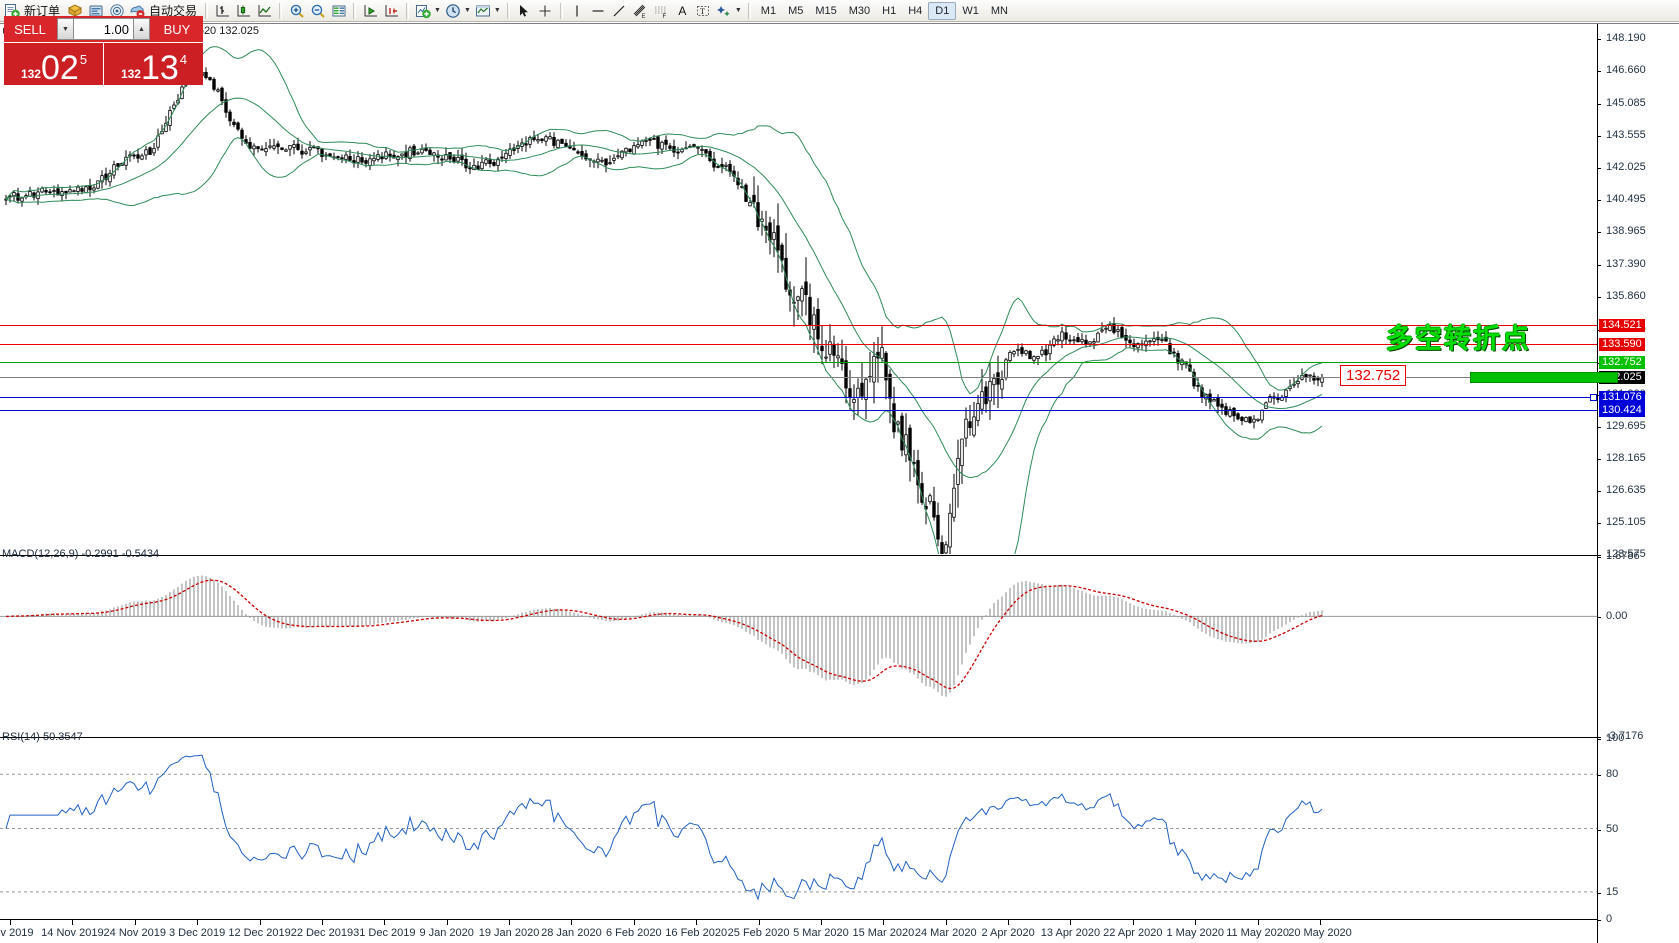 This screenshot has width=1679, height=943. What do you see at coordinates (497, 10) in the screenshot?
I see `chevron-down-icon-3: ▼` at bounding box center [497, 10].